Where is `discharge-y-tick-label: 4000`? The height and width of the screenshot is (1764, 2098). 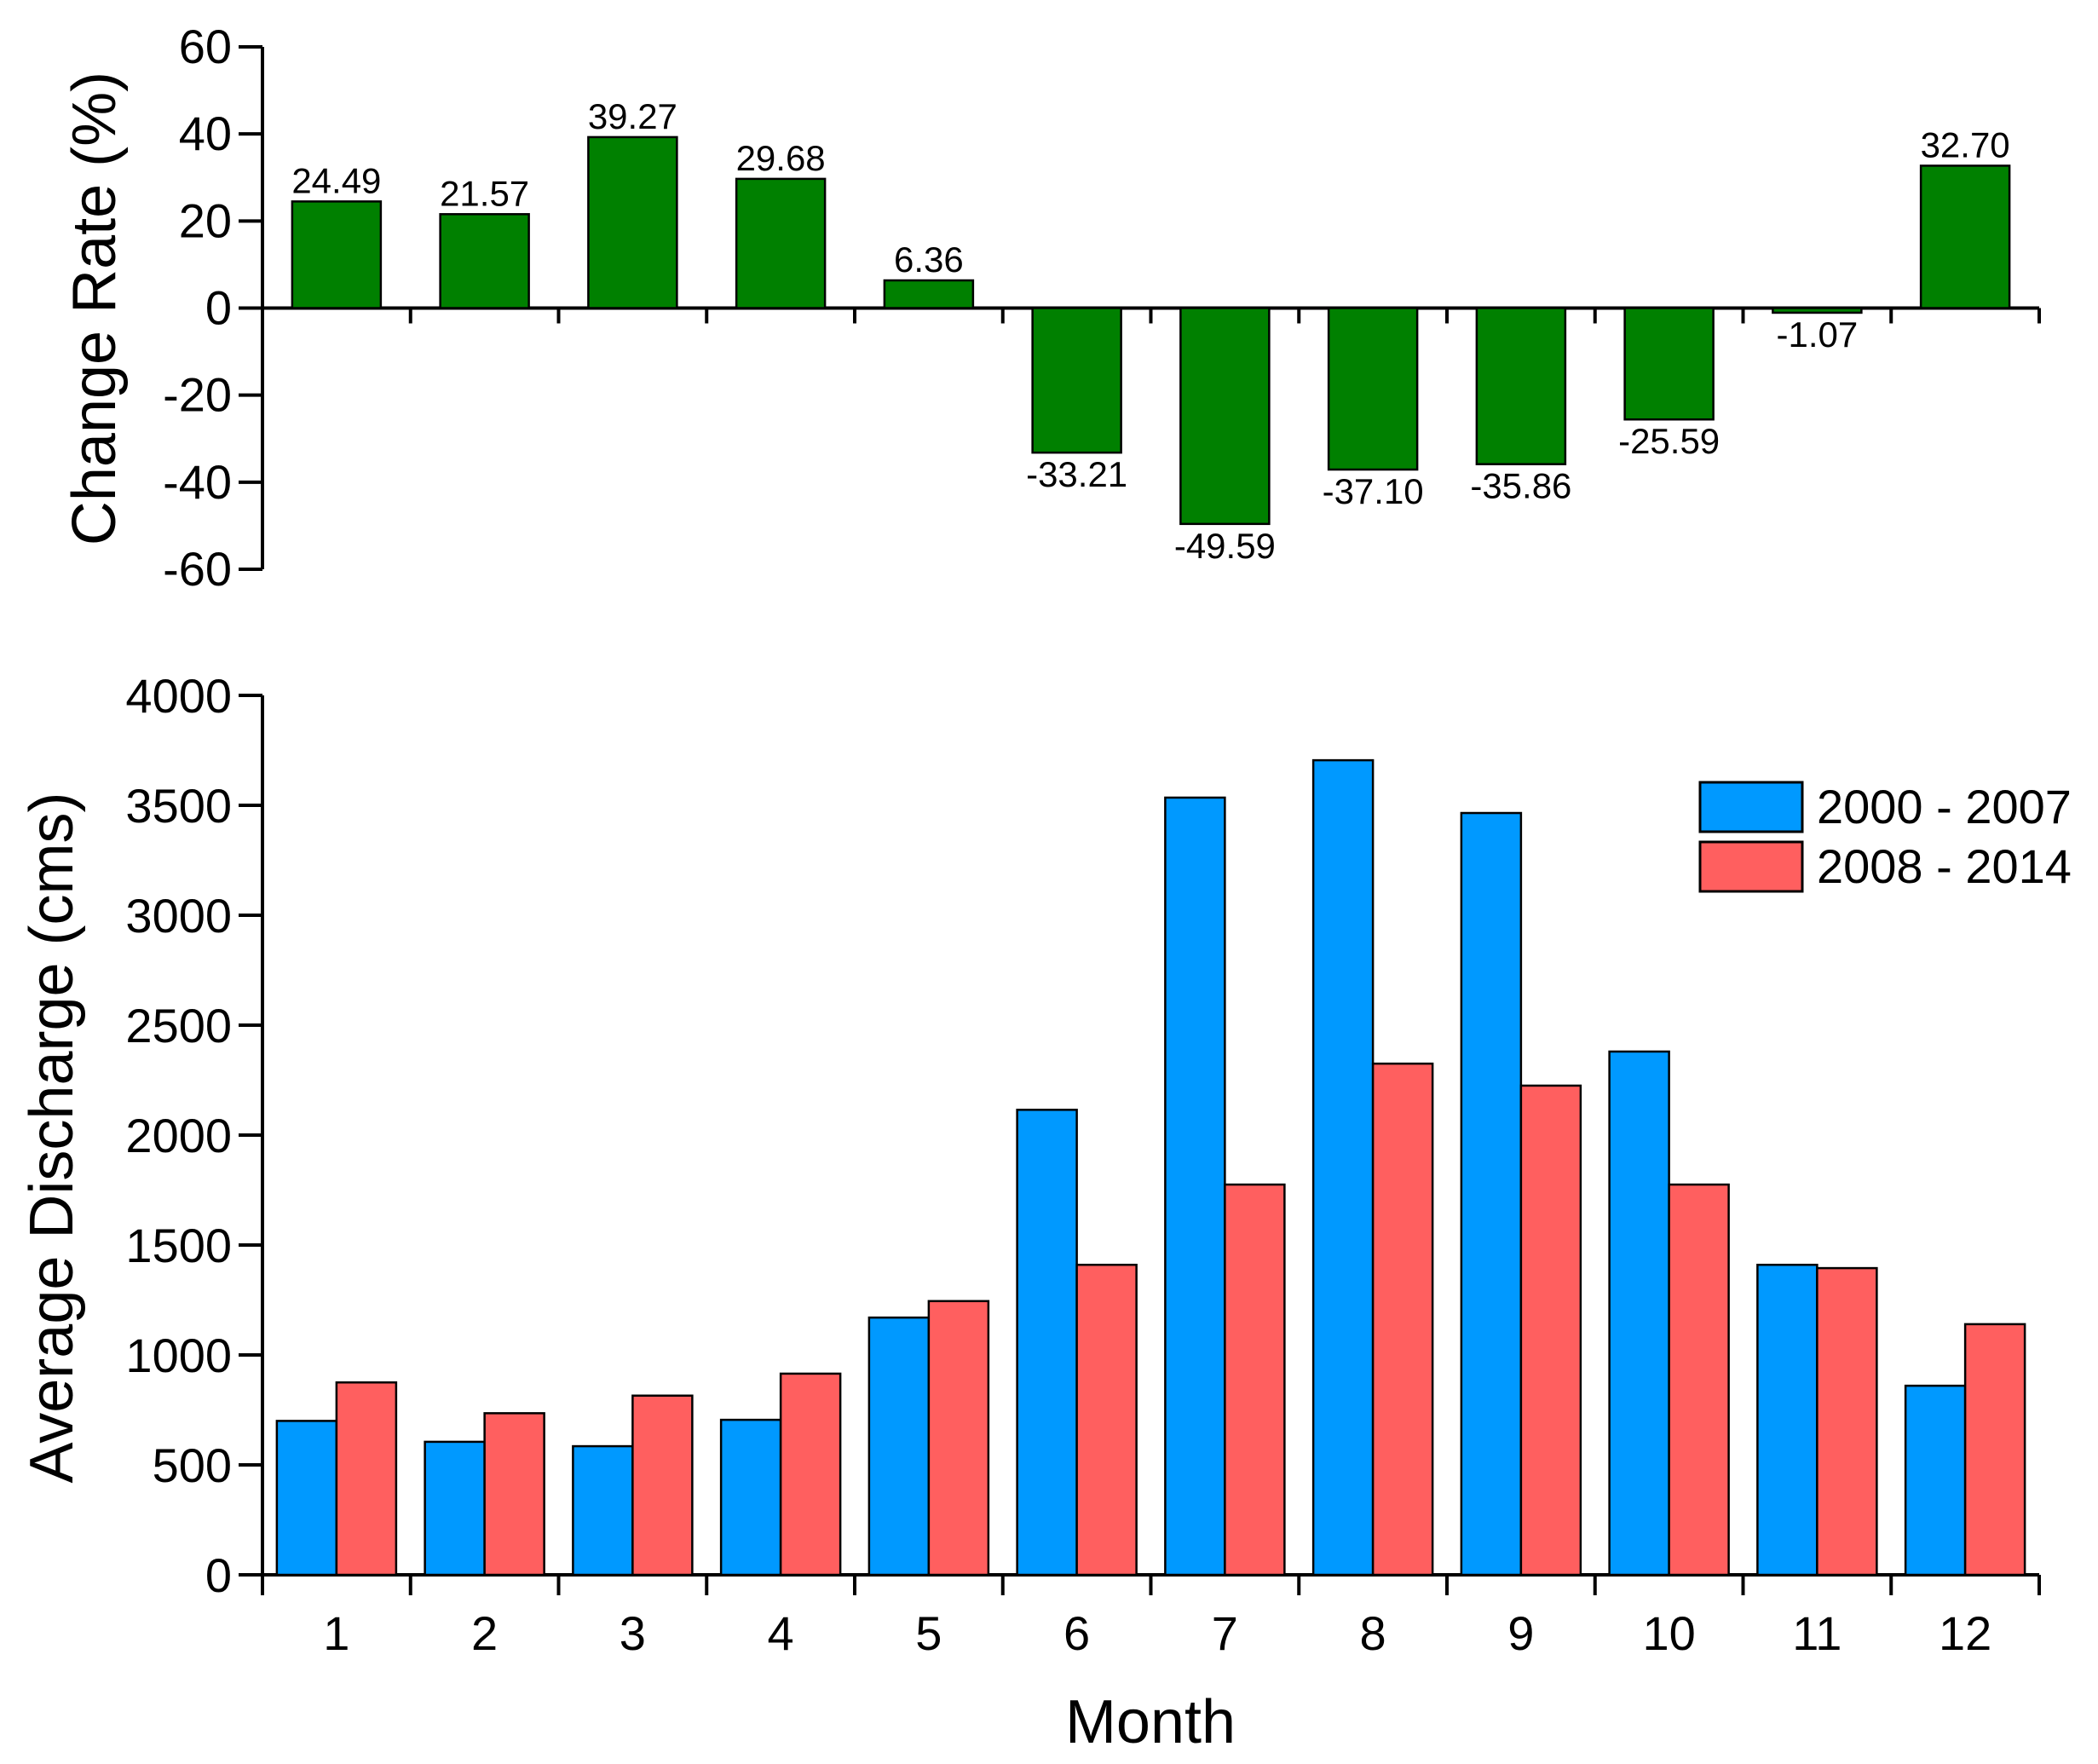
discharge-y-tick-label: 4000 is located at coordinates (178, 696).